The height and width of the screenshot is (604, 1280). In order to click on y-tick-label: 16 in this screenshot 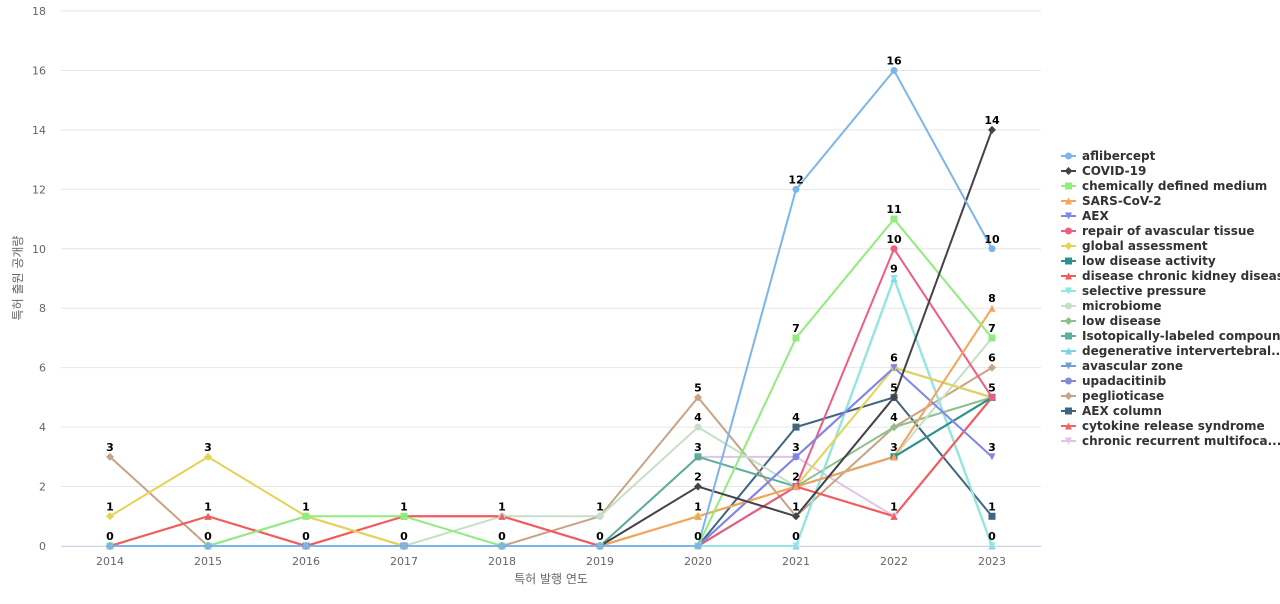, I will do `click(39, 70)`.